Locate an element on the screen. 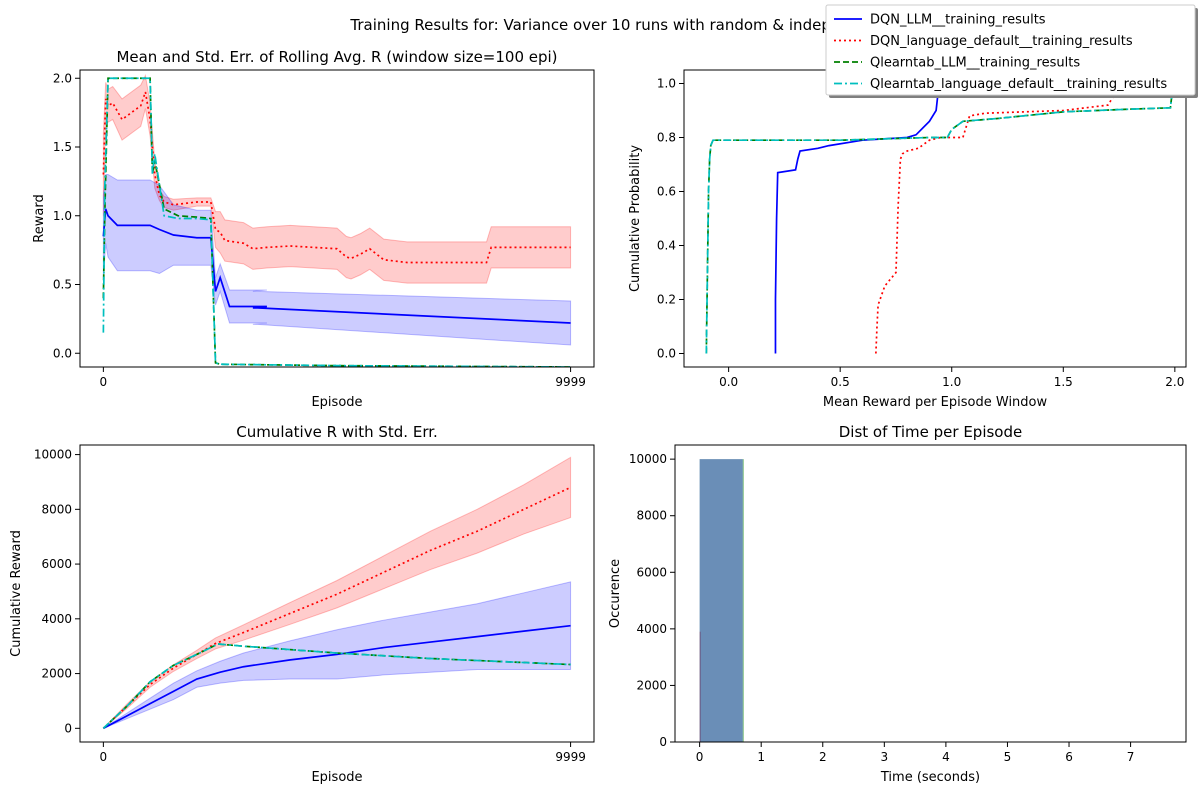  legend-box is located at coordinates (1010, 50).